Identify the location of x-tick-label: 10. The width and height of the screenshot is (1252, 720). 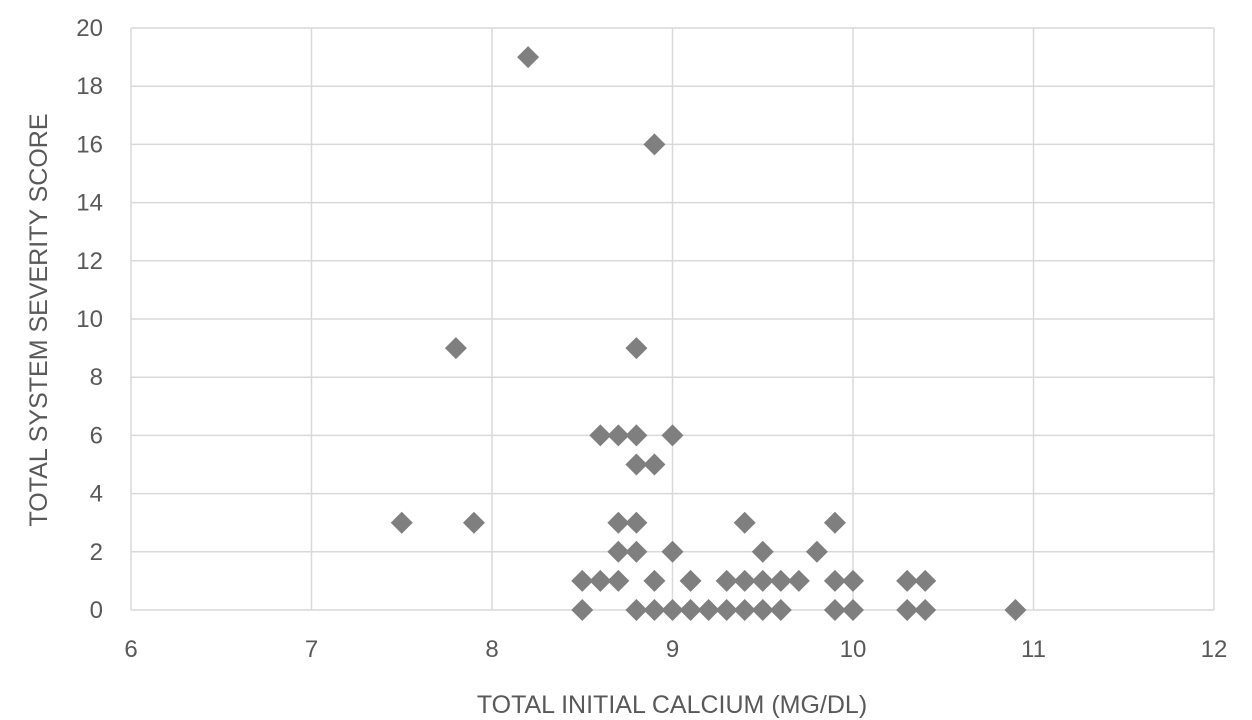
(853, 649).